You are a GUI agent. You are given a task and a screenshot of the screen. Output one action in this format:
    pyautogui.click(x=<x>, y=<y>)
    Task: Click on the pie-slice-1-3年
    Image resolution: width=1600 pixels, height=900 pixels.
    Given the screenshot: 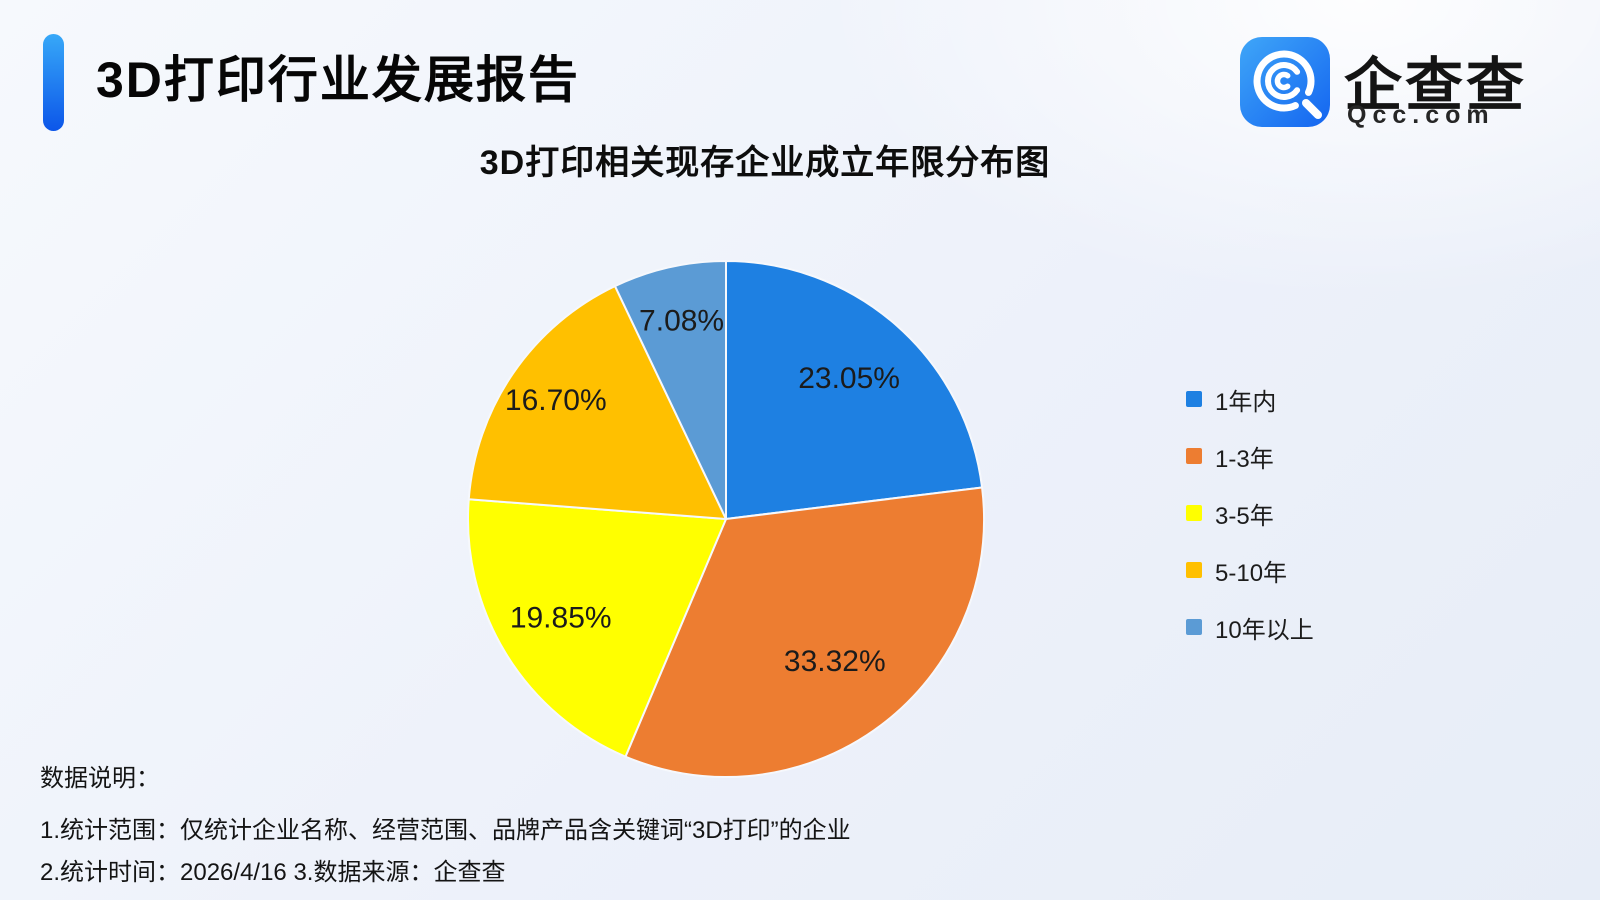 What is the action you would take?
    pyautogui.click(x=804, y=632)
    